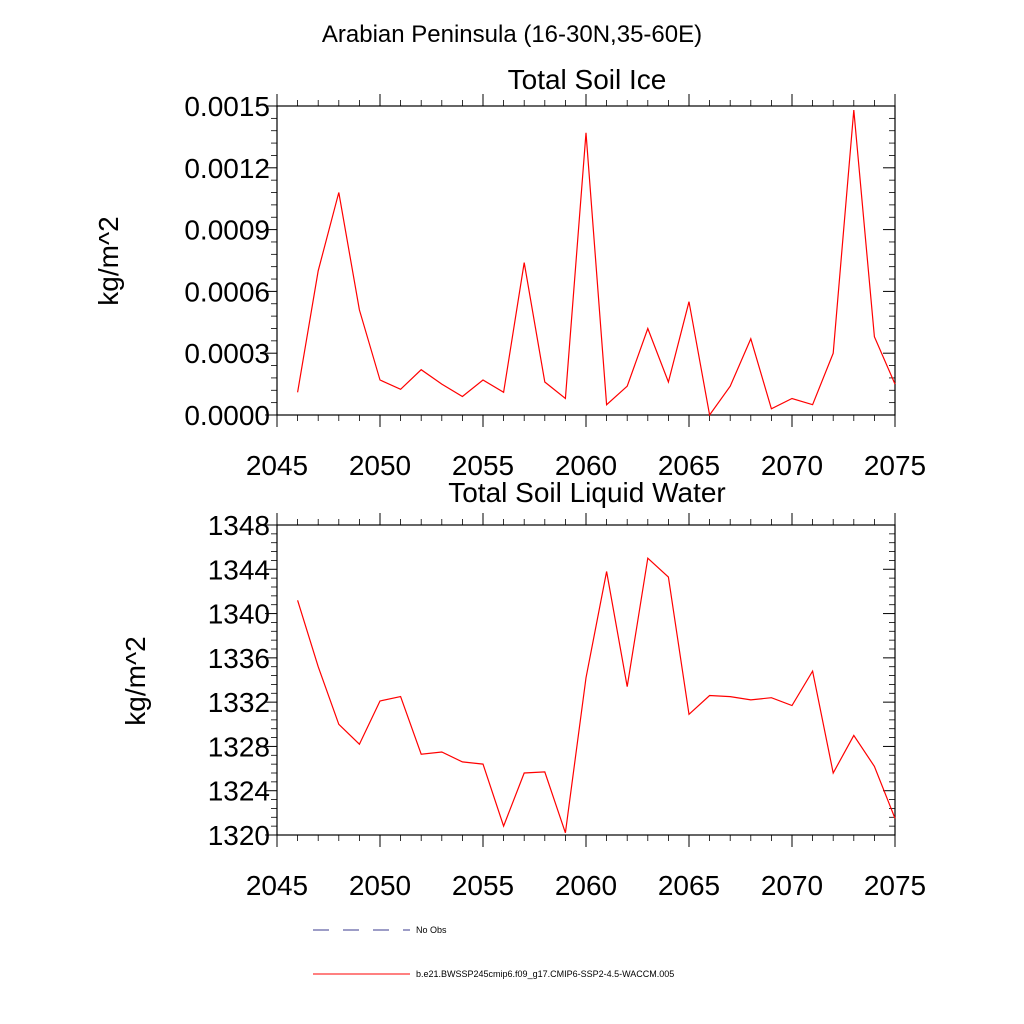 This screenshot has width=1024, height=1024. Describe the element at coordinates (239, 569) in the screenshot. I see `y-tick-label: 1344` at that location.